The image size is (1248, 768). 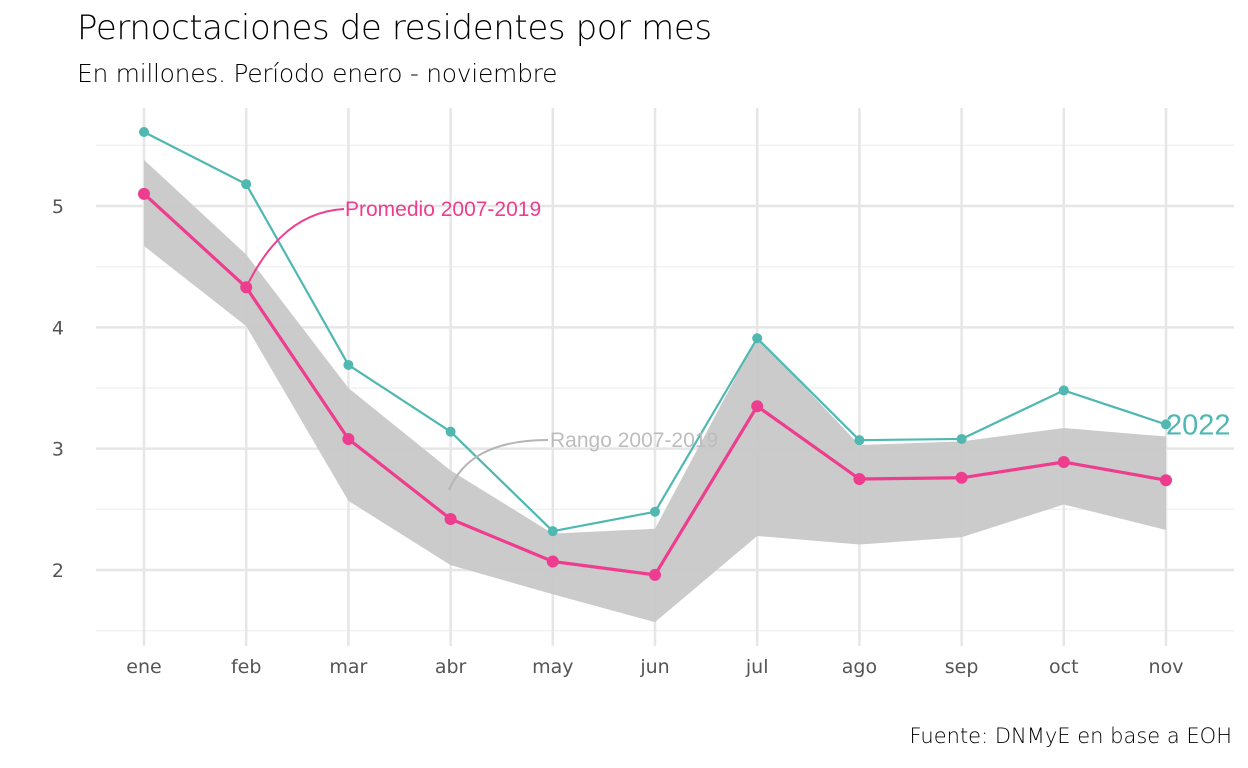 I want to click on promedio-connector, so click(x=295, y=248).